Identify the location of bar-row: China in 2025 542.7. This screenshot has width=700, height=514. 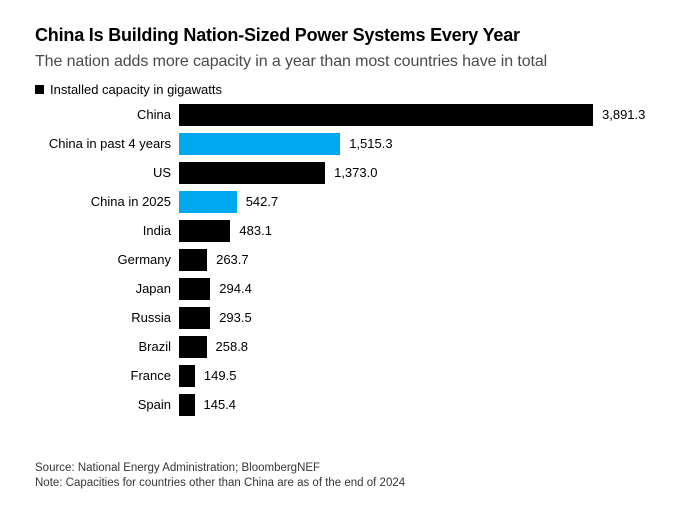
(352, 201).